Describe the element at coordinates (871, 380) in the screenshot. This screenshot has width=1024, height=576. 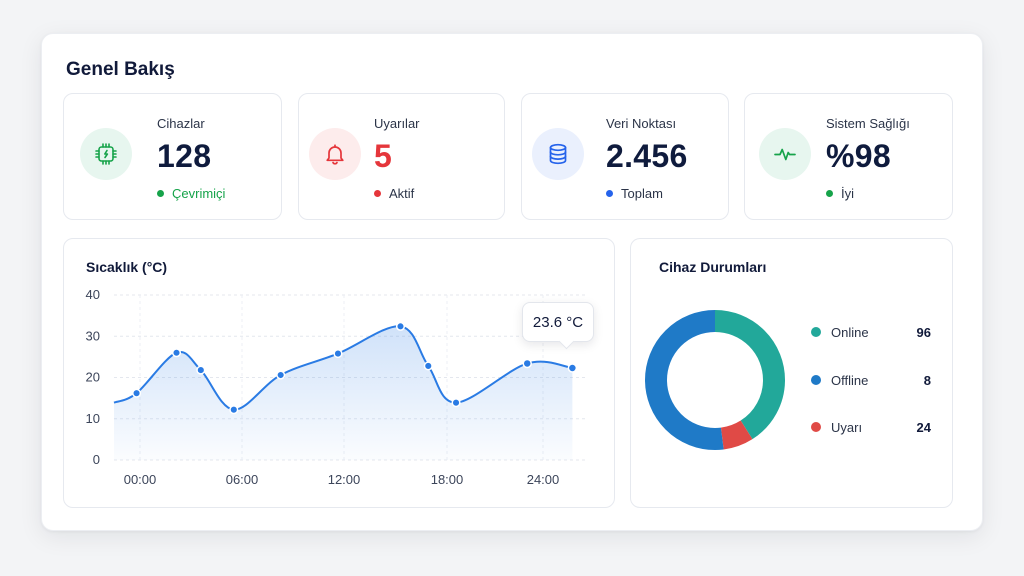
I see `legend-item-offline: Offline 8` at that location.